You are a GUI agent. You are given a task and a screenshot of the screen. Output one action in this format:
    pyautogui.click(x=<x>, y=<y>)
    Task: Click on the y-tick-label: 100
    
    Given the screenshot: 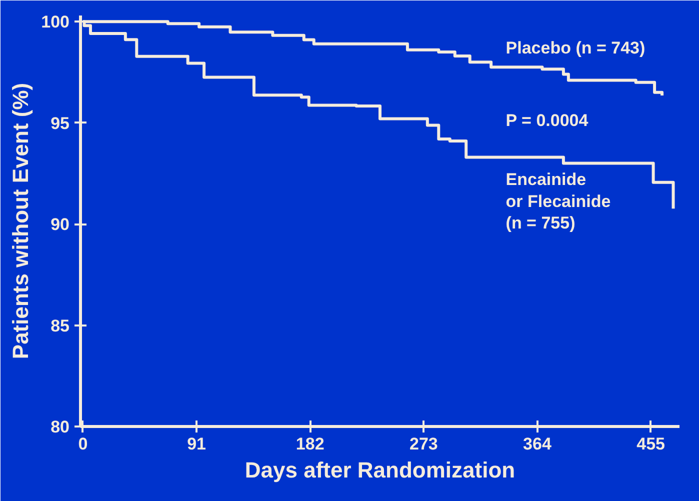 What is the action you would take?
    pyautogui.click(x=55, y=22)
    